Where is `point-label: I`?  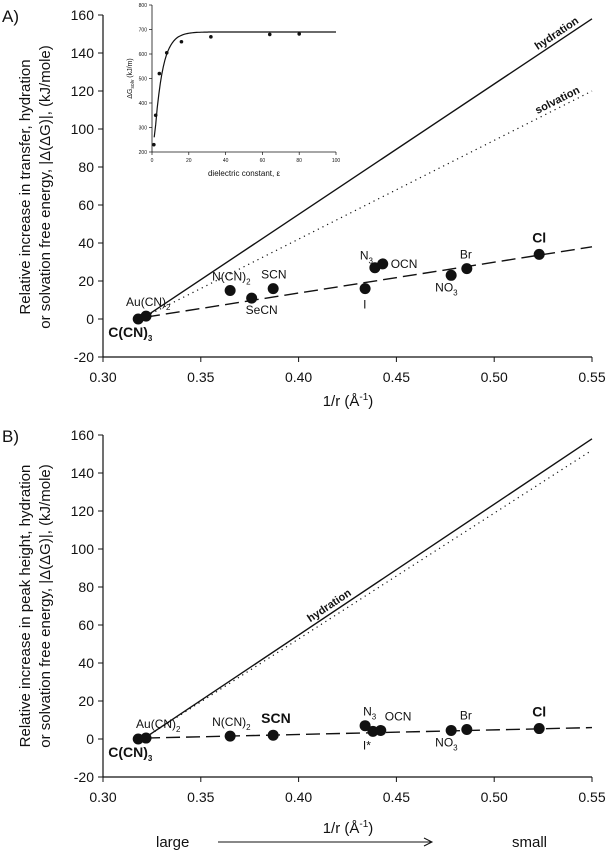 point-label: I is located at coordinates (364, 305).